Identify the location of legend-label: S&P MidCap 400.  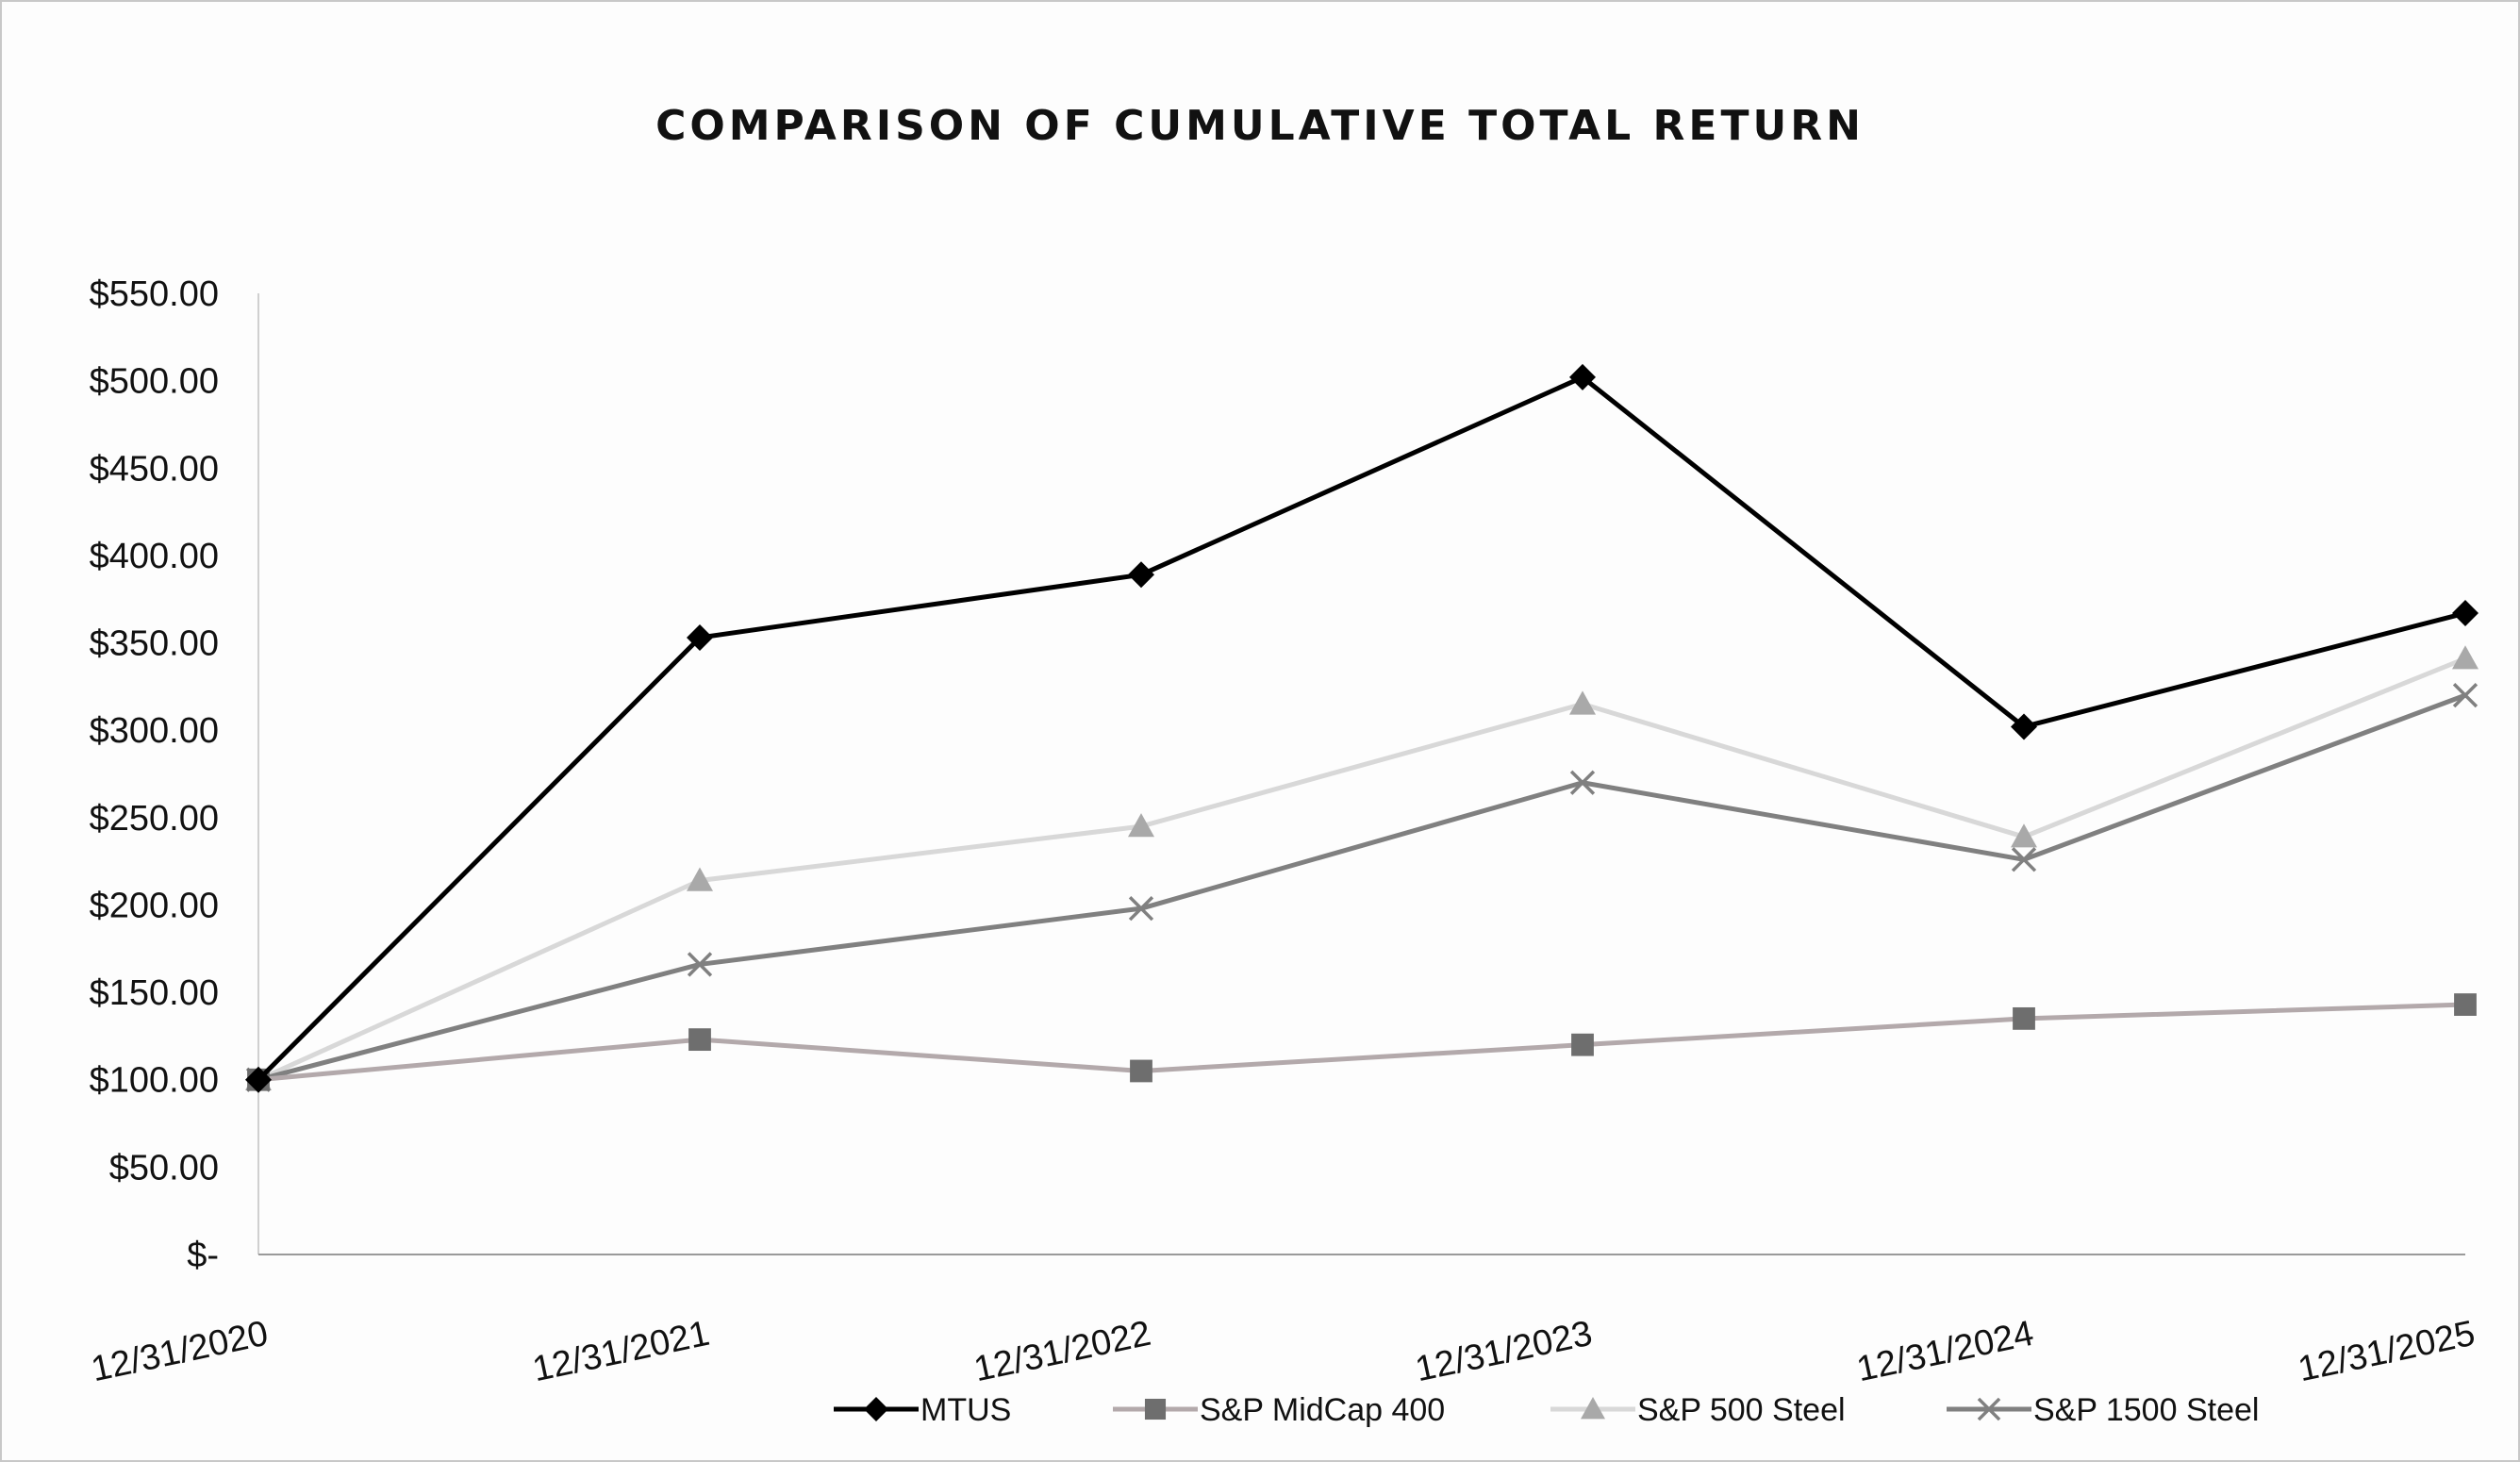
(1322, 1410).